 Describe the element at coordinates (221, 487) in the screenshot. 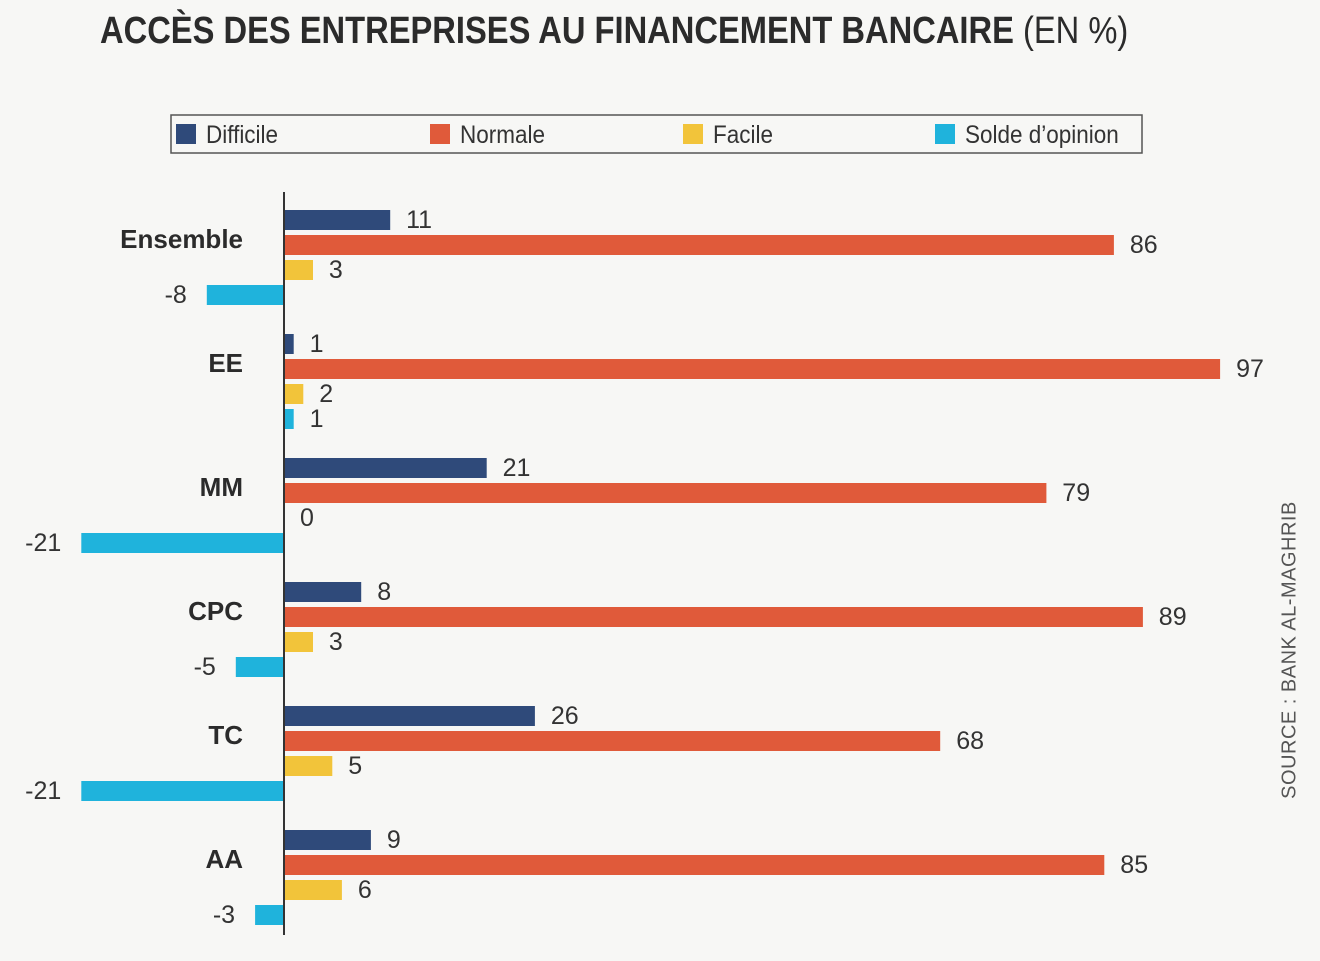

I see `category-label-mm: MM` at that location.